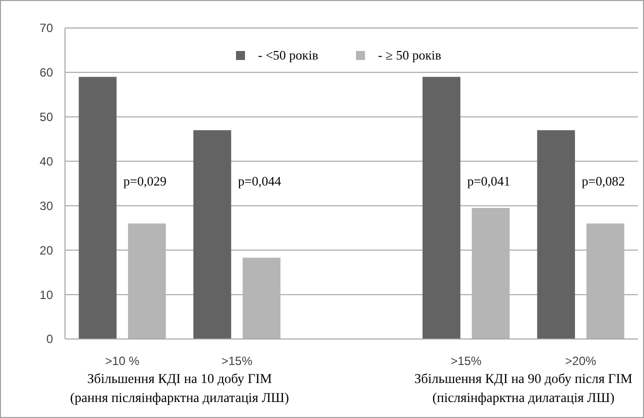  I want to click on y-tick-label: 10, so click(47, 295).